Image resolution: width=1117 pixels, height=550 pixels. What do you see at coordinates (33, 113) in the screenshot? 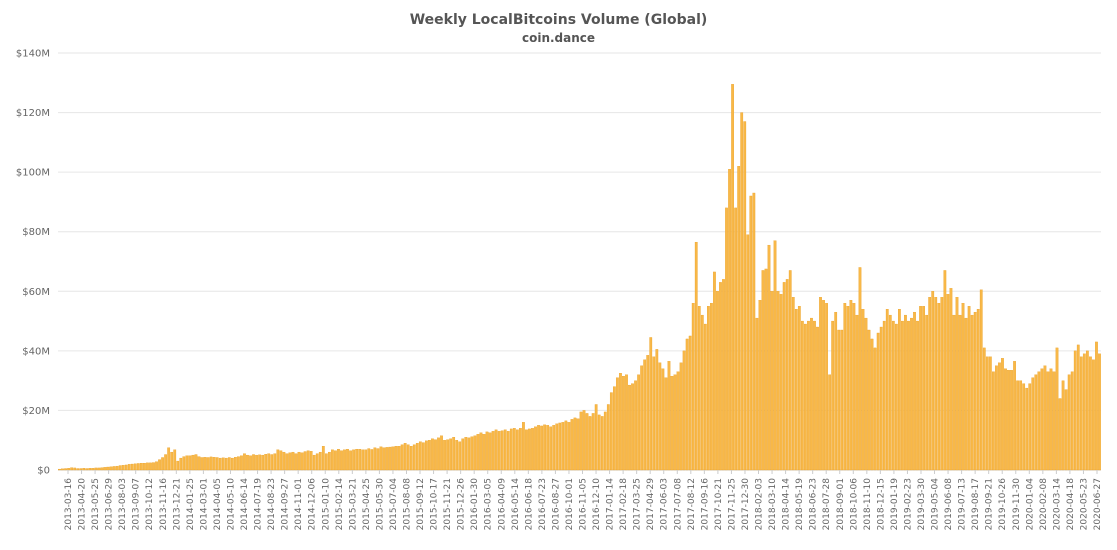
I see `y-tick-label: $120M` at bounding box center [33, 113].